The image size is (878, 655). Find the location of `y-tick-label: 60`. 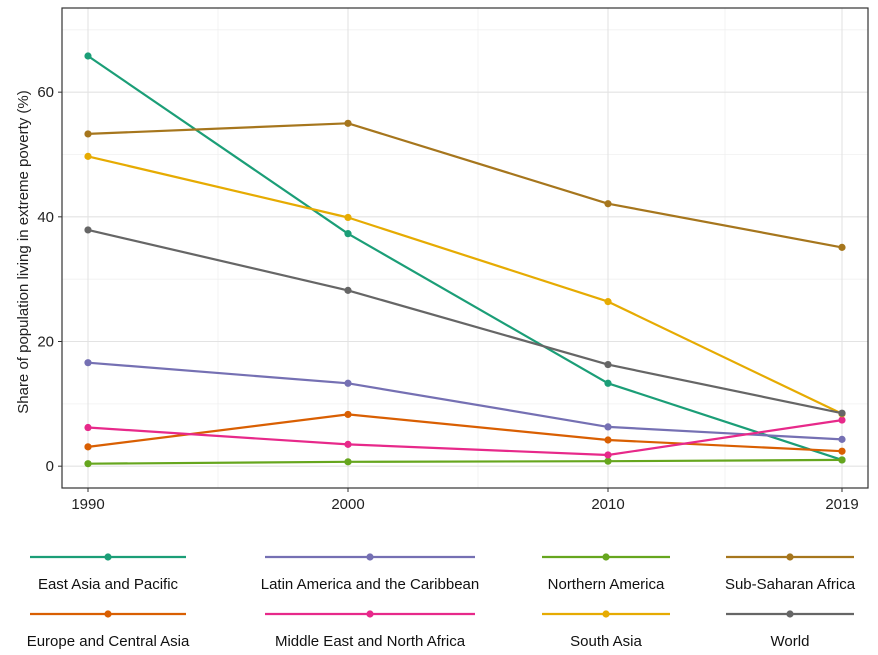

y-tick-label: 60 is located at coordinates (45, 92).